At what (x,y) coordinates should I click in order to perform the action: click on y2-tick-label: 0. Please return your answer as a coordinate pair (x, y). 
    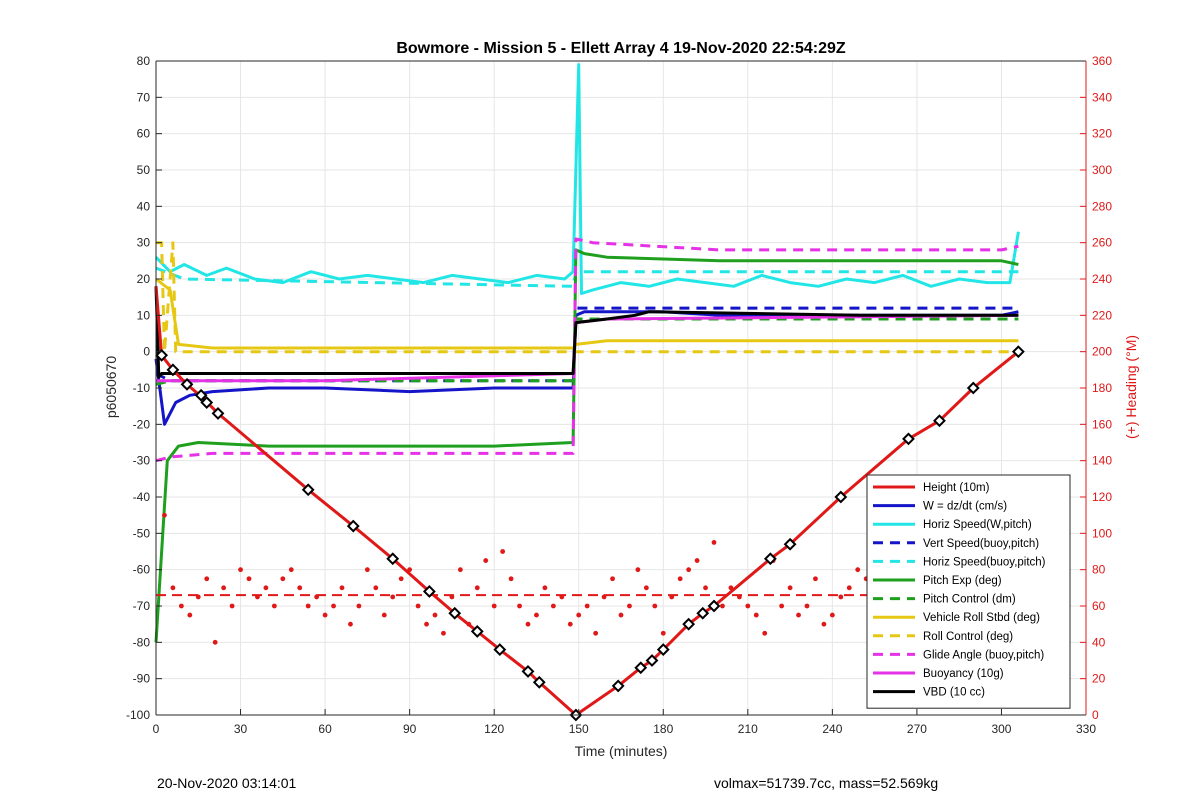
    Looking at the image, I should click on (1095, 715).